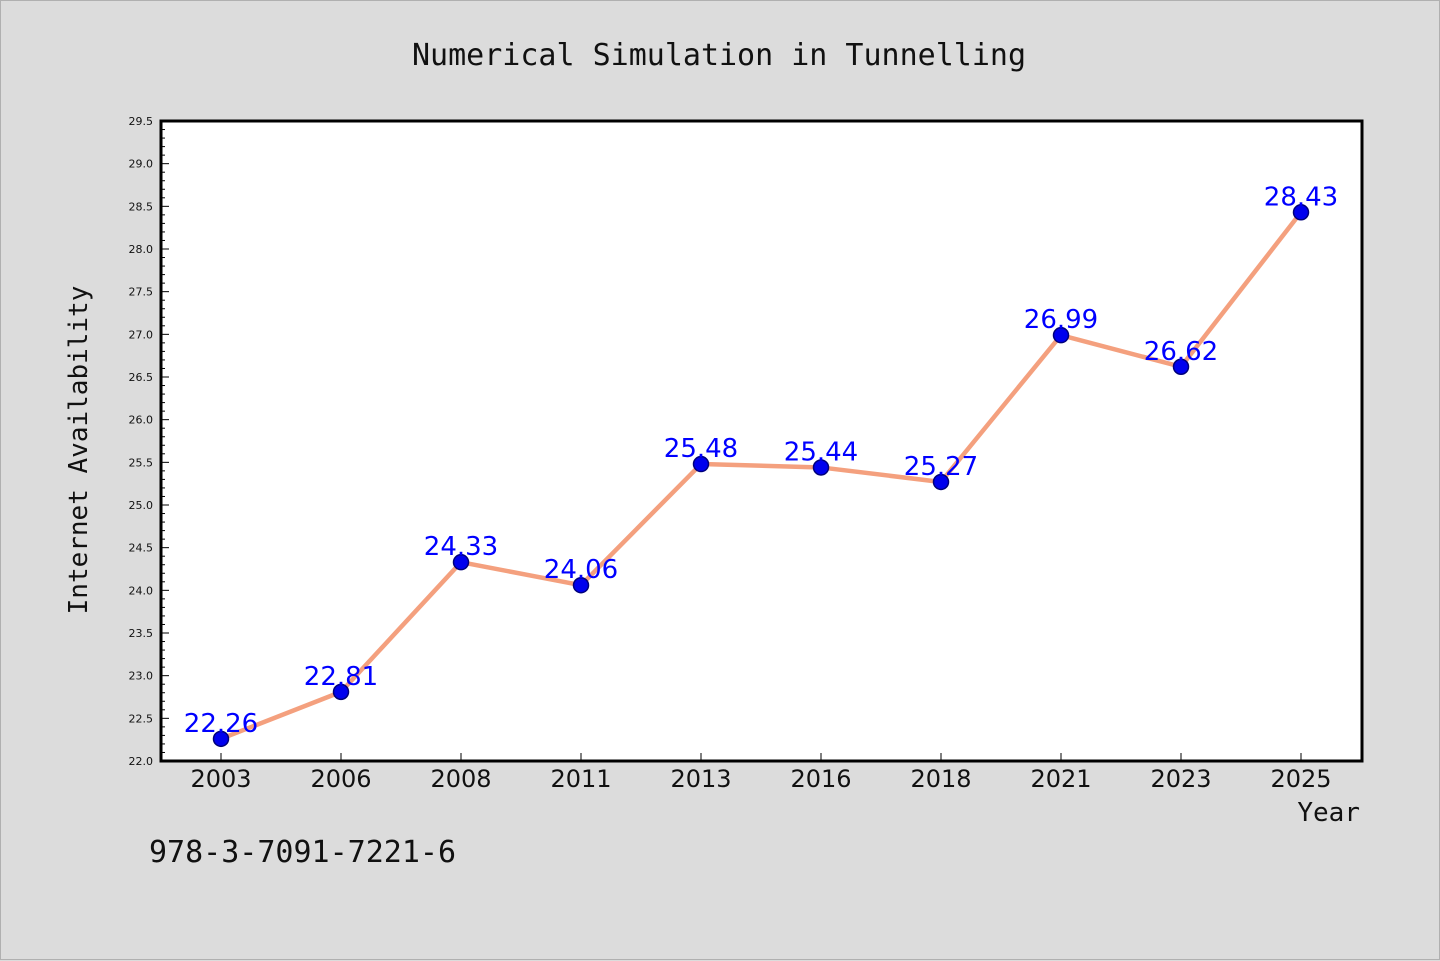 The image size is (1440, 961). What do you see at coordinates (141, 505) in the screenshot?
I see `y-tick-label: 25.0` at bounding box center [141, 505].